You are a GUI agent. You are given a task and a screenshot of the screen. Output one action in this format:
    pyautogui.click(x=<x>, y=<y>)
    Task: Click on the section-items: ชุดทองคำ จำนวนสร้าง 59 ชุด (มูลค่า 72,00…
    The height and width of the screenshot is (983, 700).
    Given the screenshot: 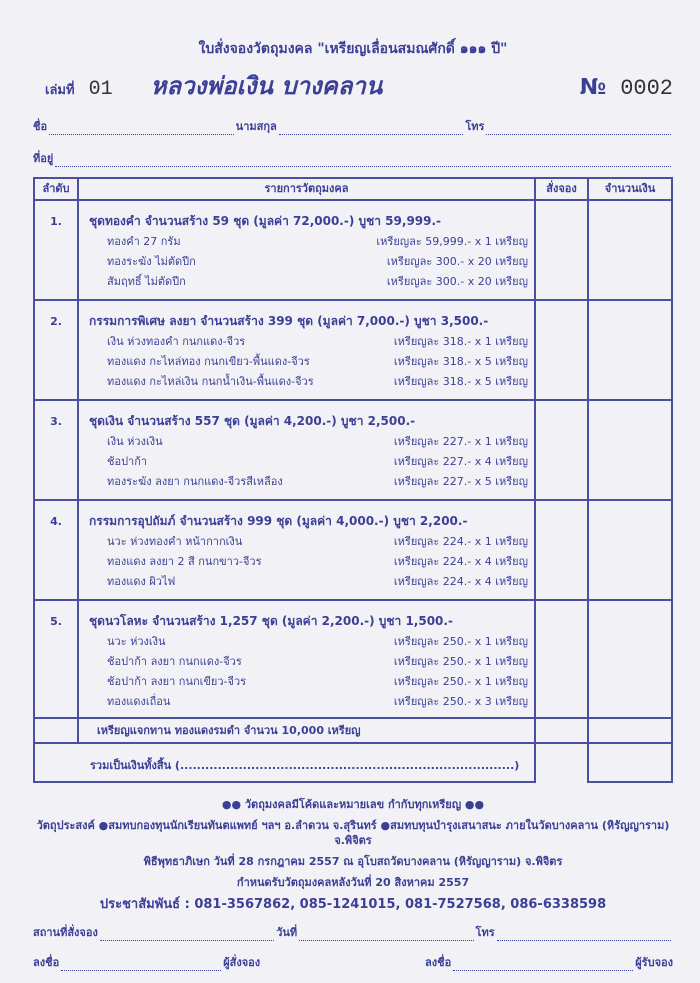 What is the action you would take?
    pyautogui.click(x=306, y=250)
    